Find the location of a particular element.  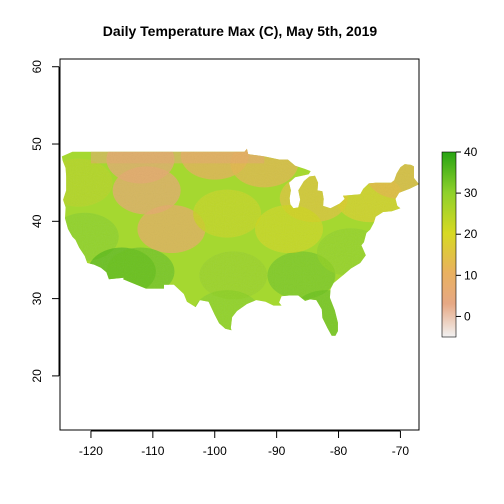

colorbar-tick-label: 0 is located at coordinates (467, 316).